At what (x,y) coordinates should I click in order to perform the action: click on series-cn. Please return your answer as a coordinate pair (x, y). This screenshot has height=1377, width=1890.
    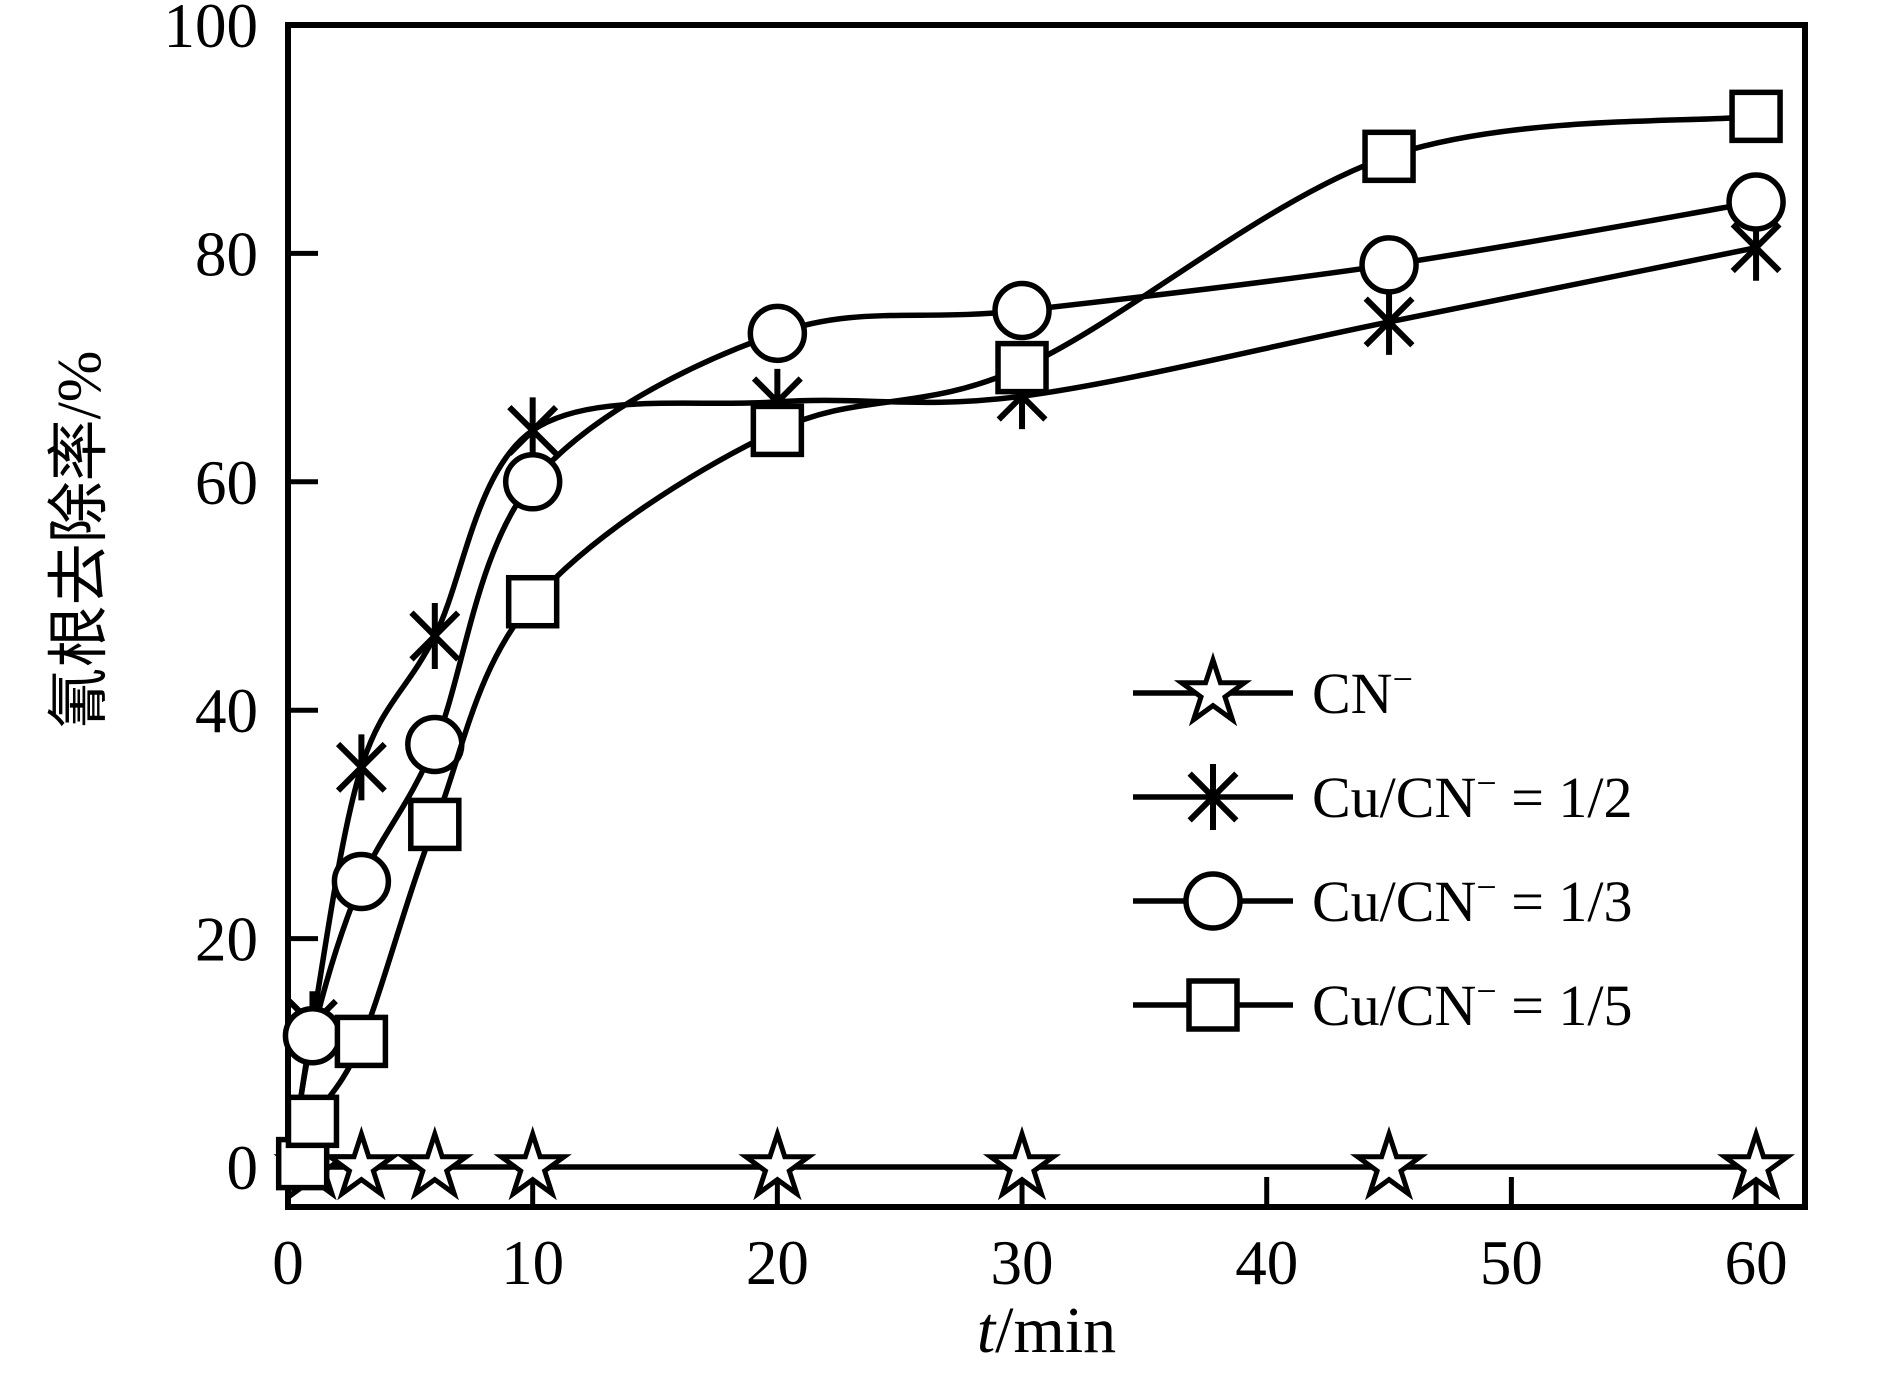
    Looking at the image, I should click on (1034, 1163).